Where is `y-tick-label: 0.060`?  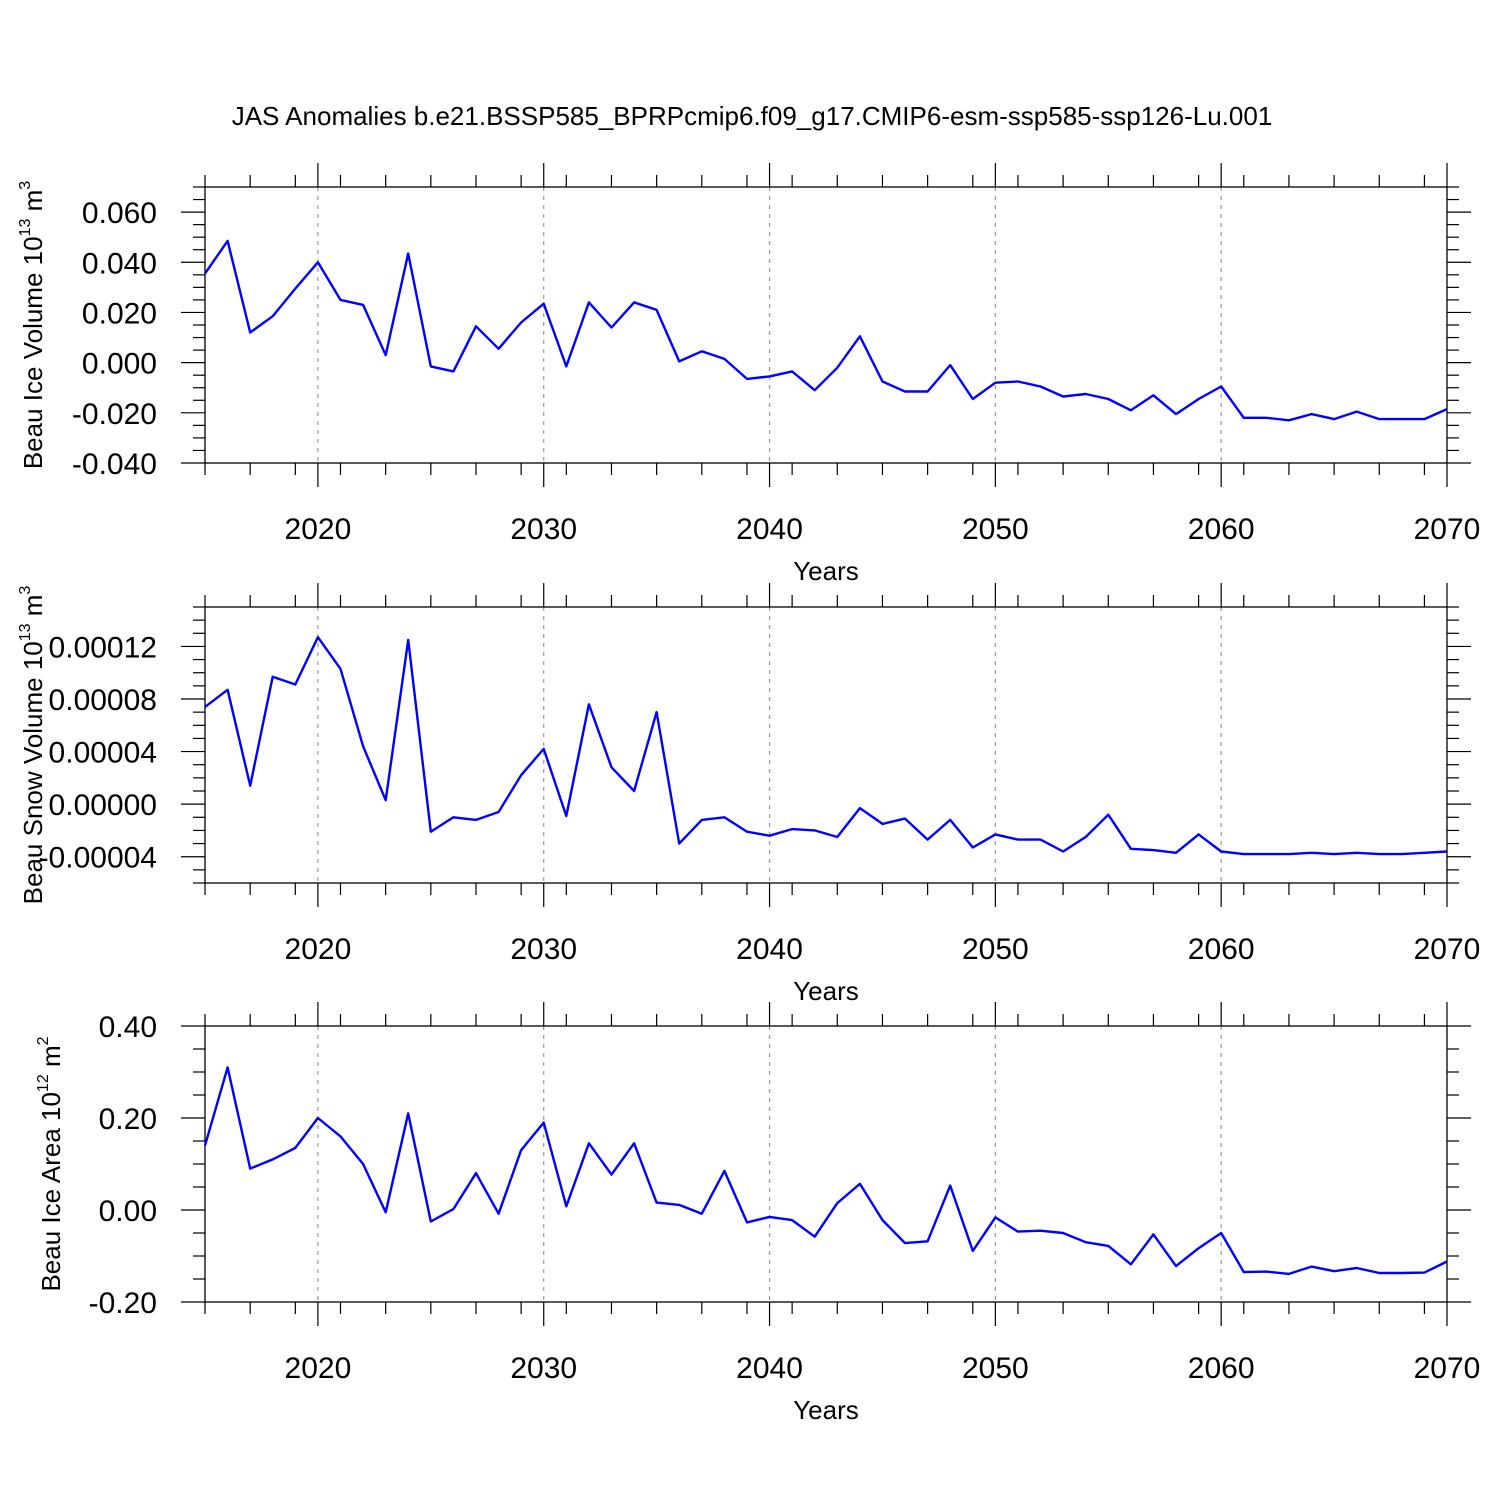
y-tick-label: 0.060 is located at coordinates (119, 213).